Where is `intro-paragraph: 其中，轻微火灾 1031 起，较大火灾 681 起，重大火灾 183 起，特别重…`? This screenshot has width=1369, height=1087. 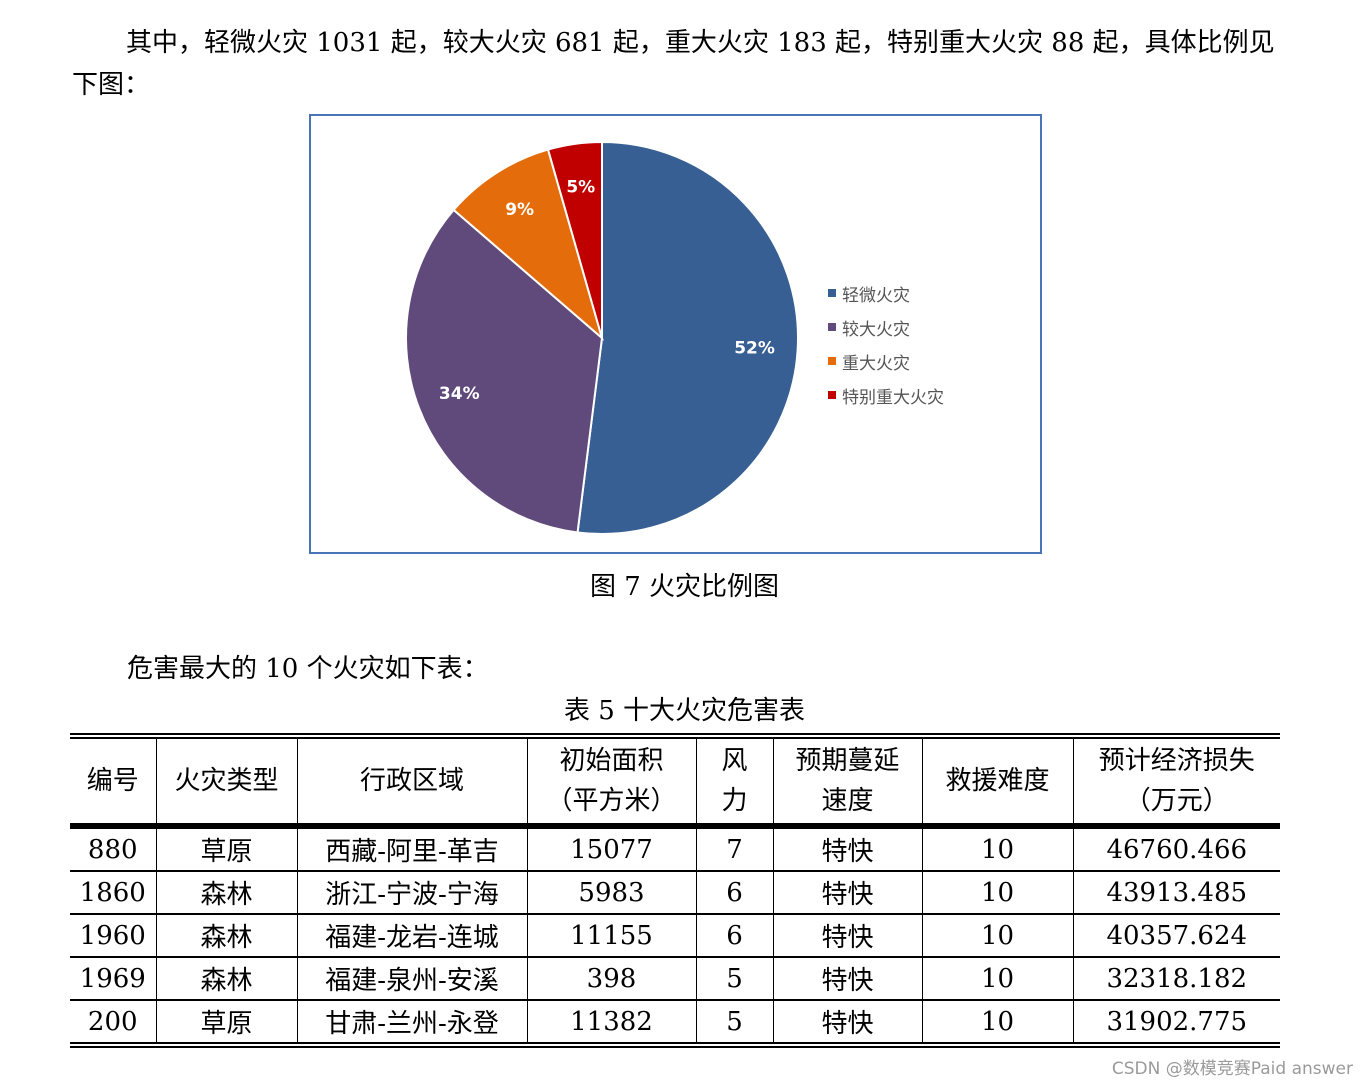
intro-paragraph: 其中，轻微火灾 1031 起，较大火灾 681 起，重大火灾 183 起，特别重… is located at coordinates (673, 64).